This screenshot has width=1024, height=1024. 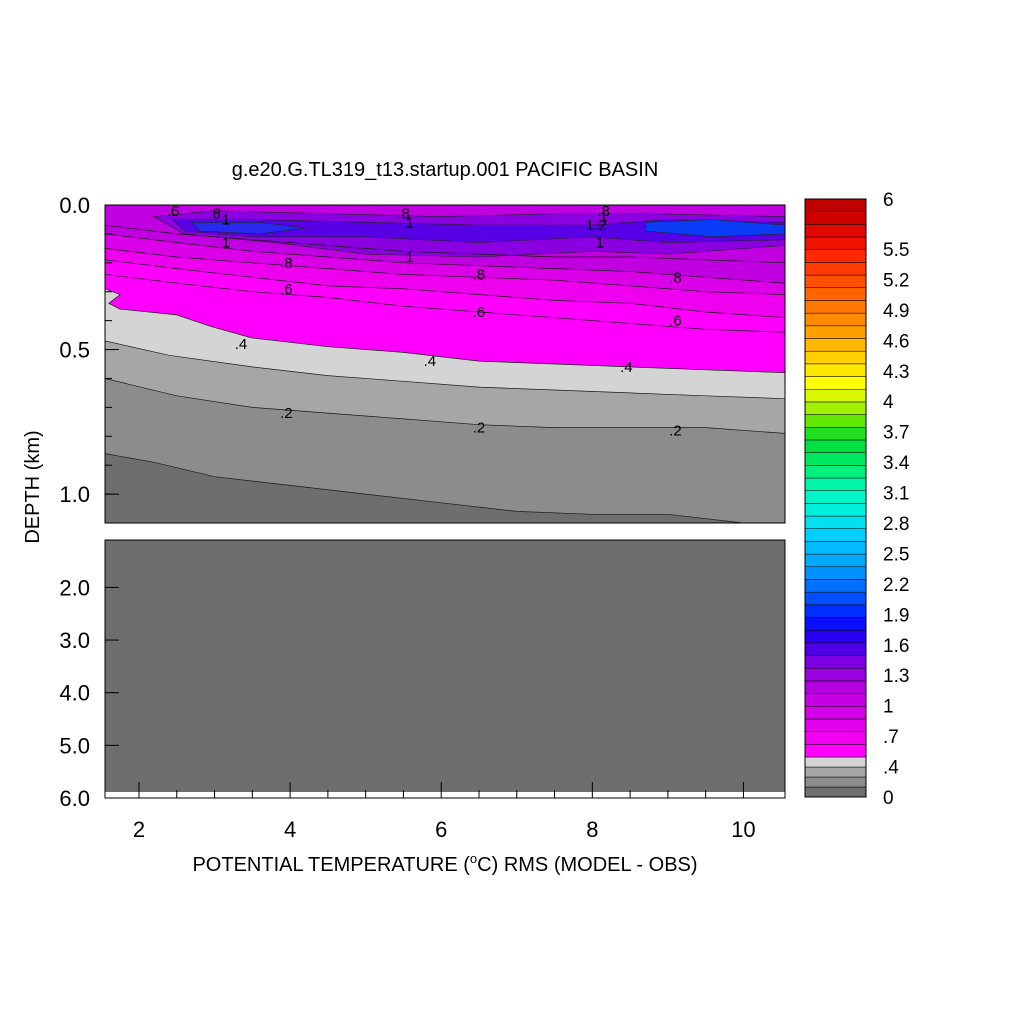 What do you see at coordinates (286, 263) in the screenshot?
I see `contour-label-4: .8` at bounding box center [286, 263].